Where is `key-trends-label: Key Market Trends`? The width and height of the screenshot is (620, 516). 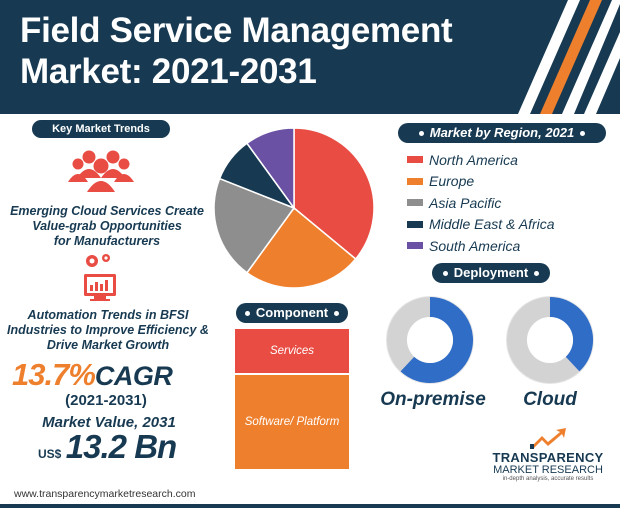 key-trends-label: Key Market Trends is located at coordinates (101, 129).